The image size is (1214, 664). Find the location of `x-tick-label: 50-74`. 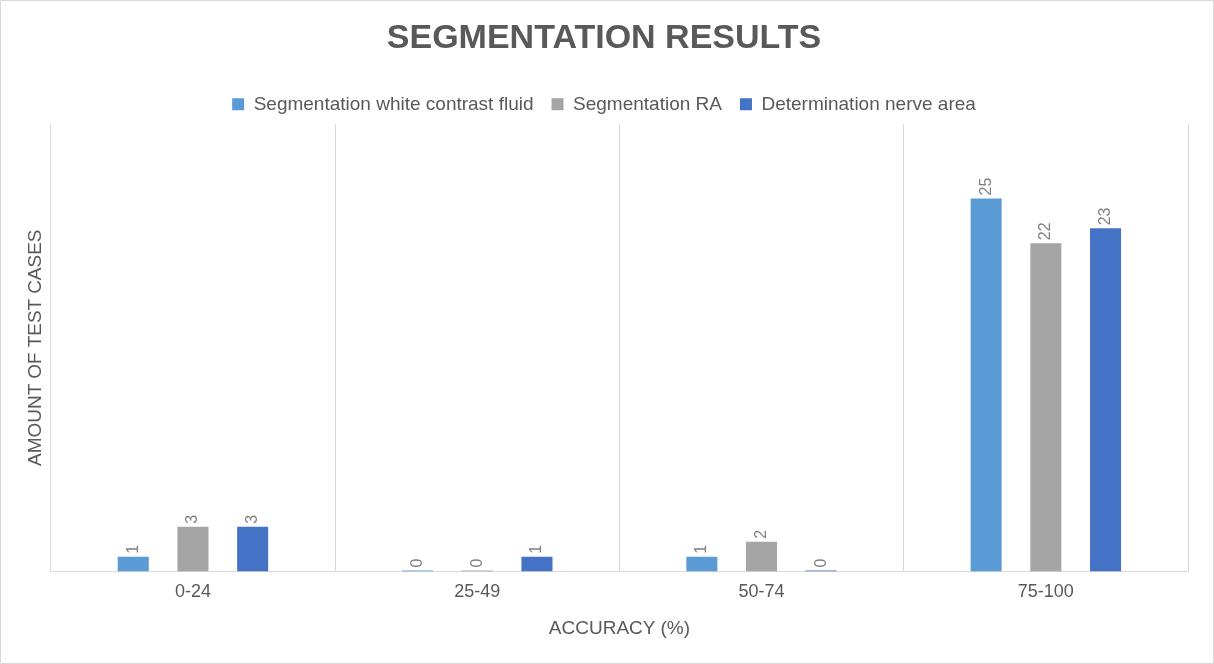

x-tick-label: 50-74 is located at coordinates (761, 591).